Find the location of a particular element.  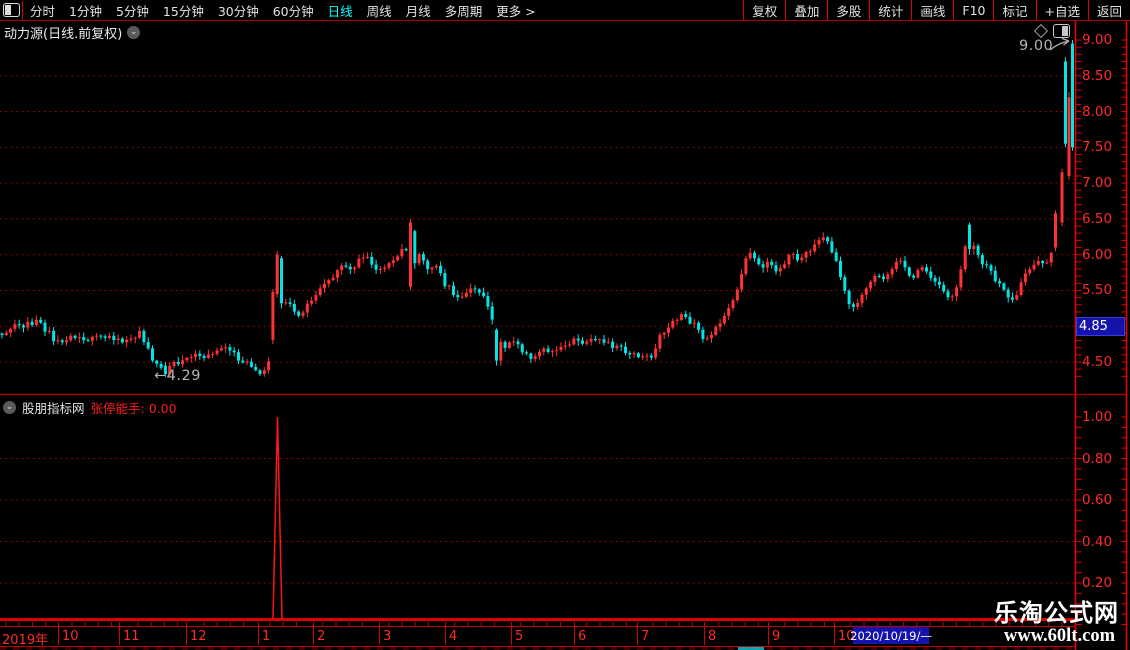

window-split-icon is located at coordinates (11, 10).